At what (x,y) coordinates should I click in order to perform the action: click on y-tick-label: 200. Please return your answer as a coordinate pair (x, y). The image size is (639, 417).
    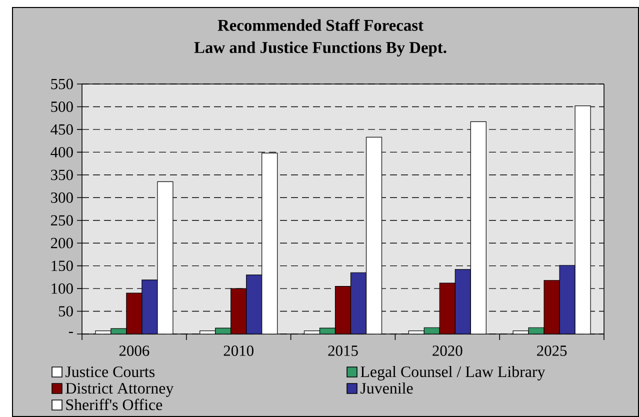
    Looking at the image, I should click on (61, 243).